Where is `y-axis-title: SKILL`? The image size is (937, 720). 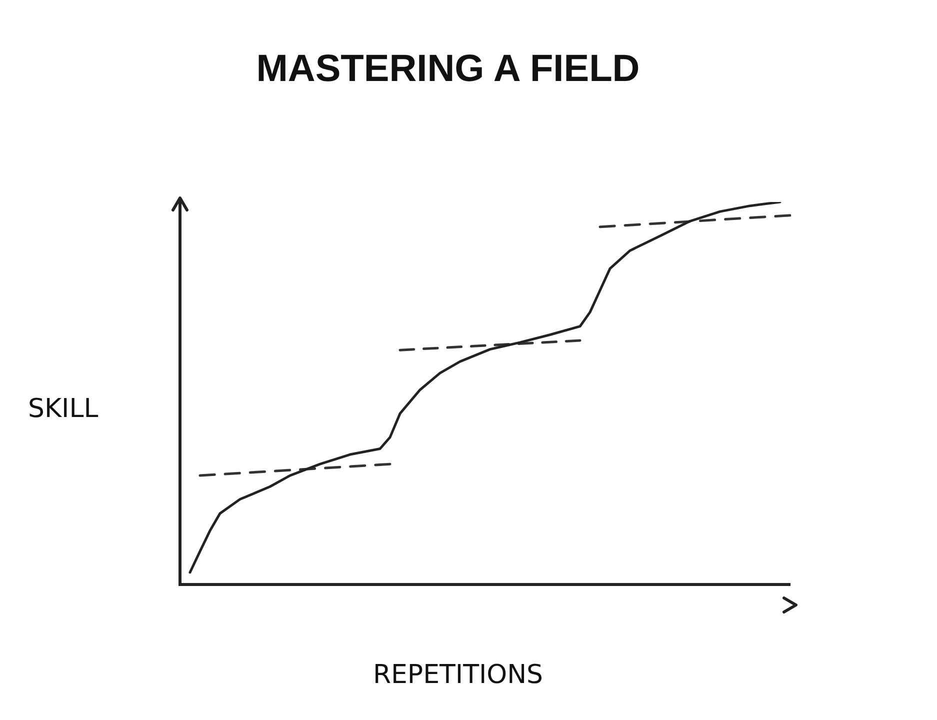 y-axis-title: SKILL is located at coordinates (63, 409).